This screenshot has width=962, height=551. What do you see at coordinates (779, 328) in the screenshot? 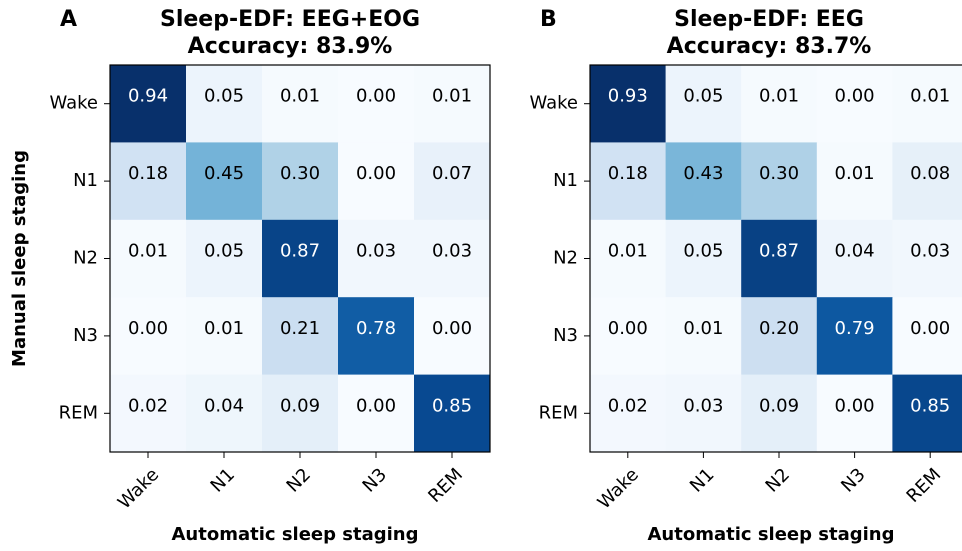
I see `cell-label: 0.20` at bounding box center [779, 328].